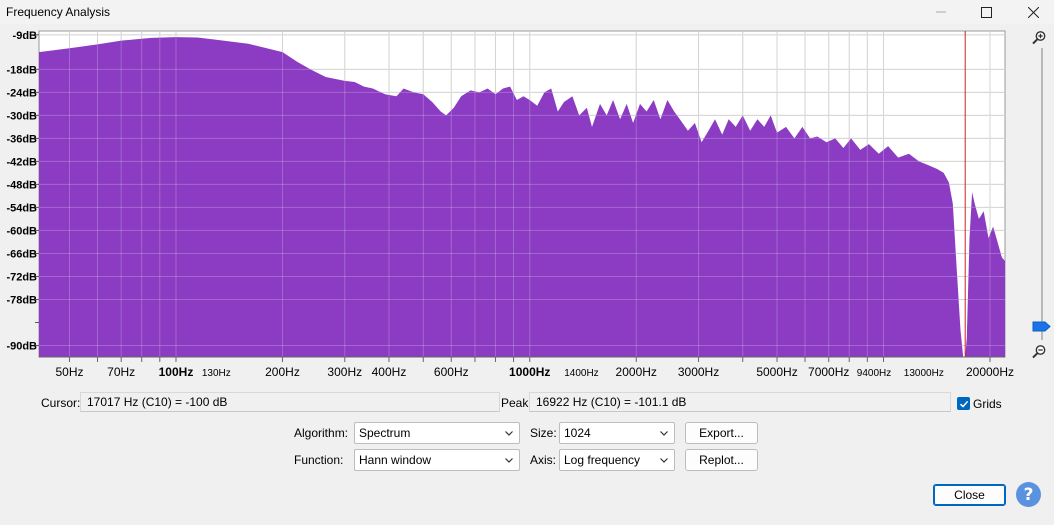 Image resolution: width=1054 pixels, height=525 pixels. Describe the element at coordinates (1042, 194) in the screenshot. I see `zoom-slider-track` at that location.